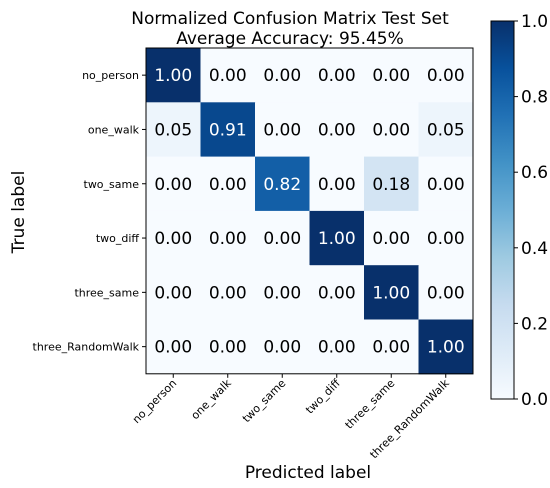 Image resolution: width=550 pixels, height=488 pixels. I want to click on colorbar-tick-label: 0.8, so click(534, 98).